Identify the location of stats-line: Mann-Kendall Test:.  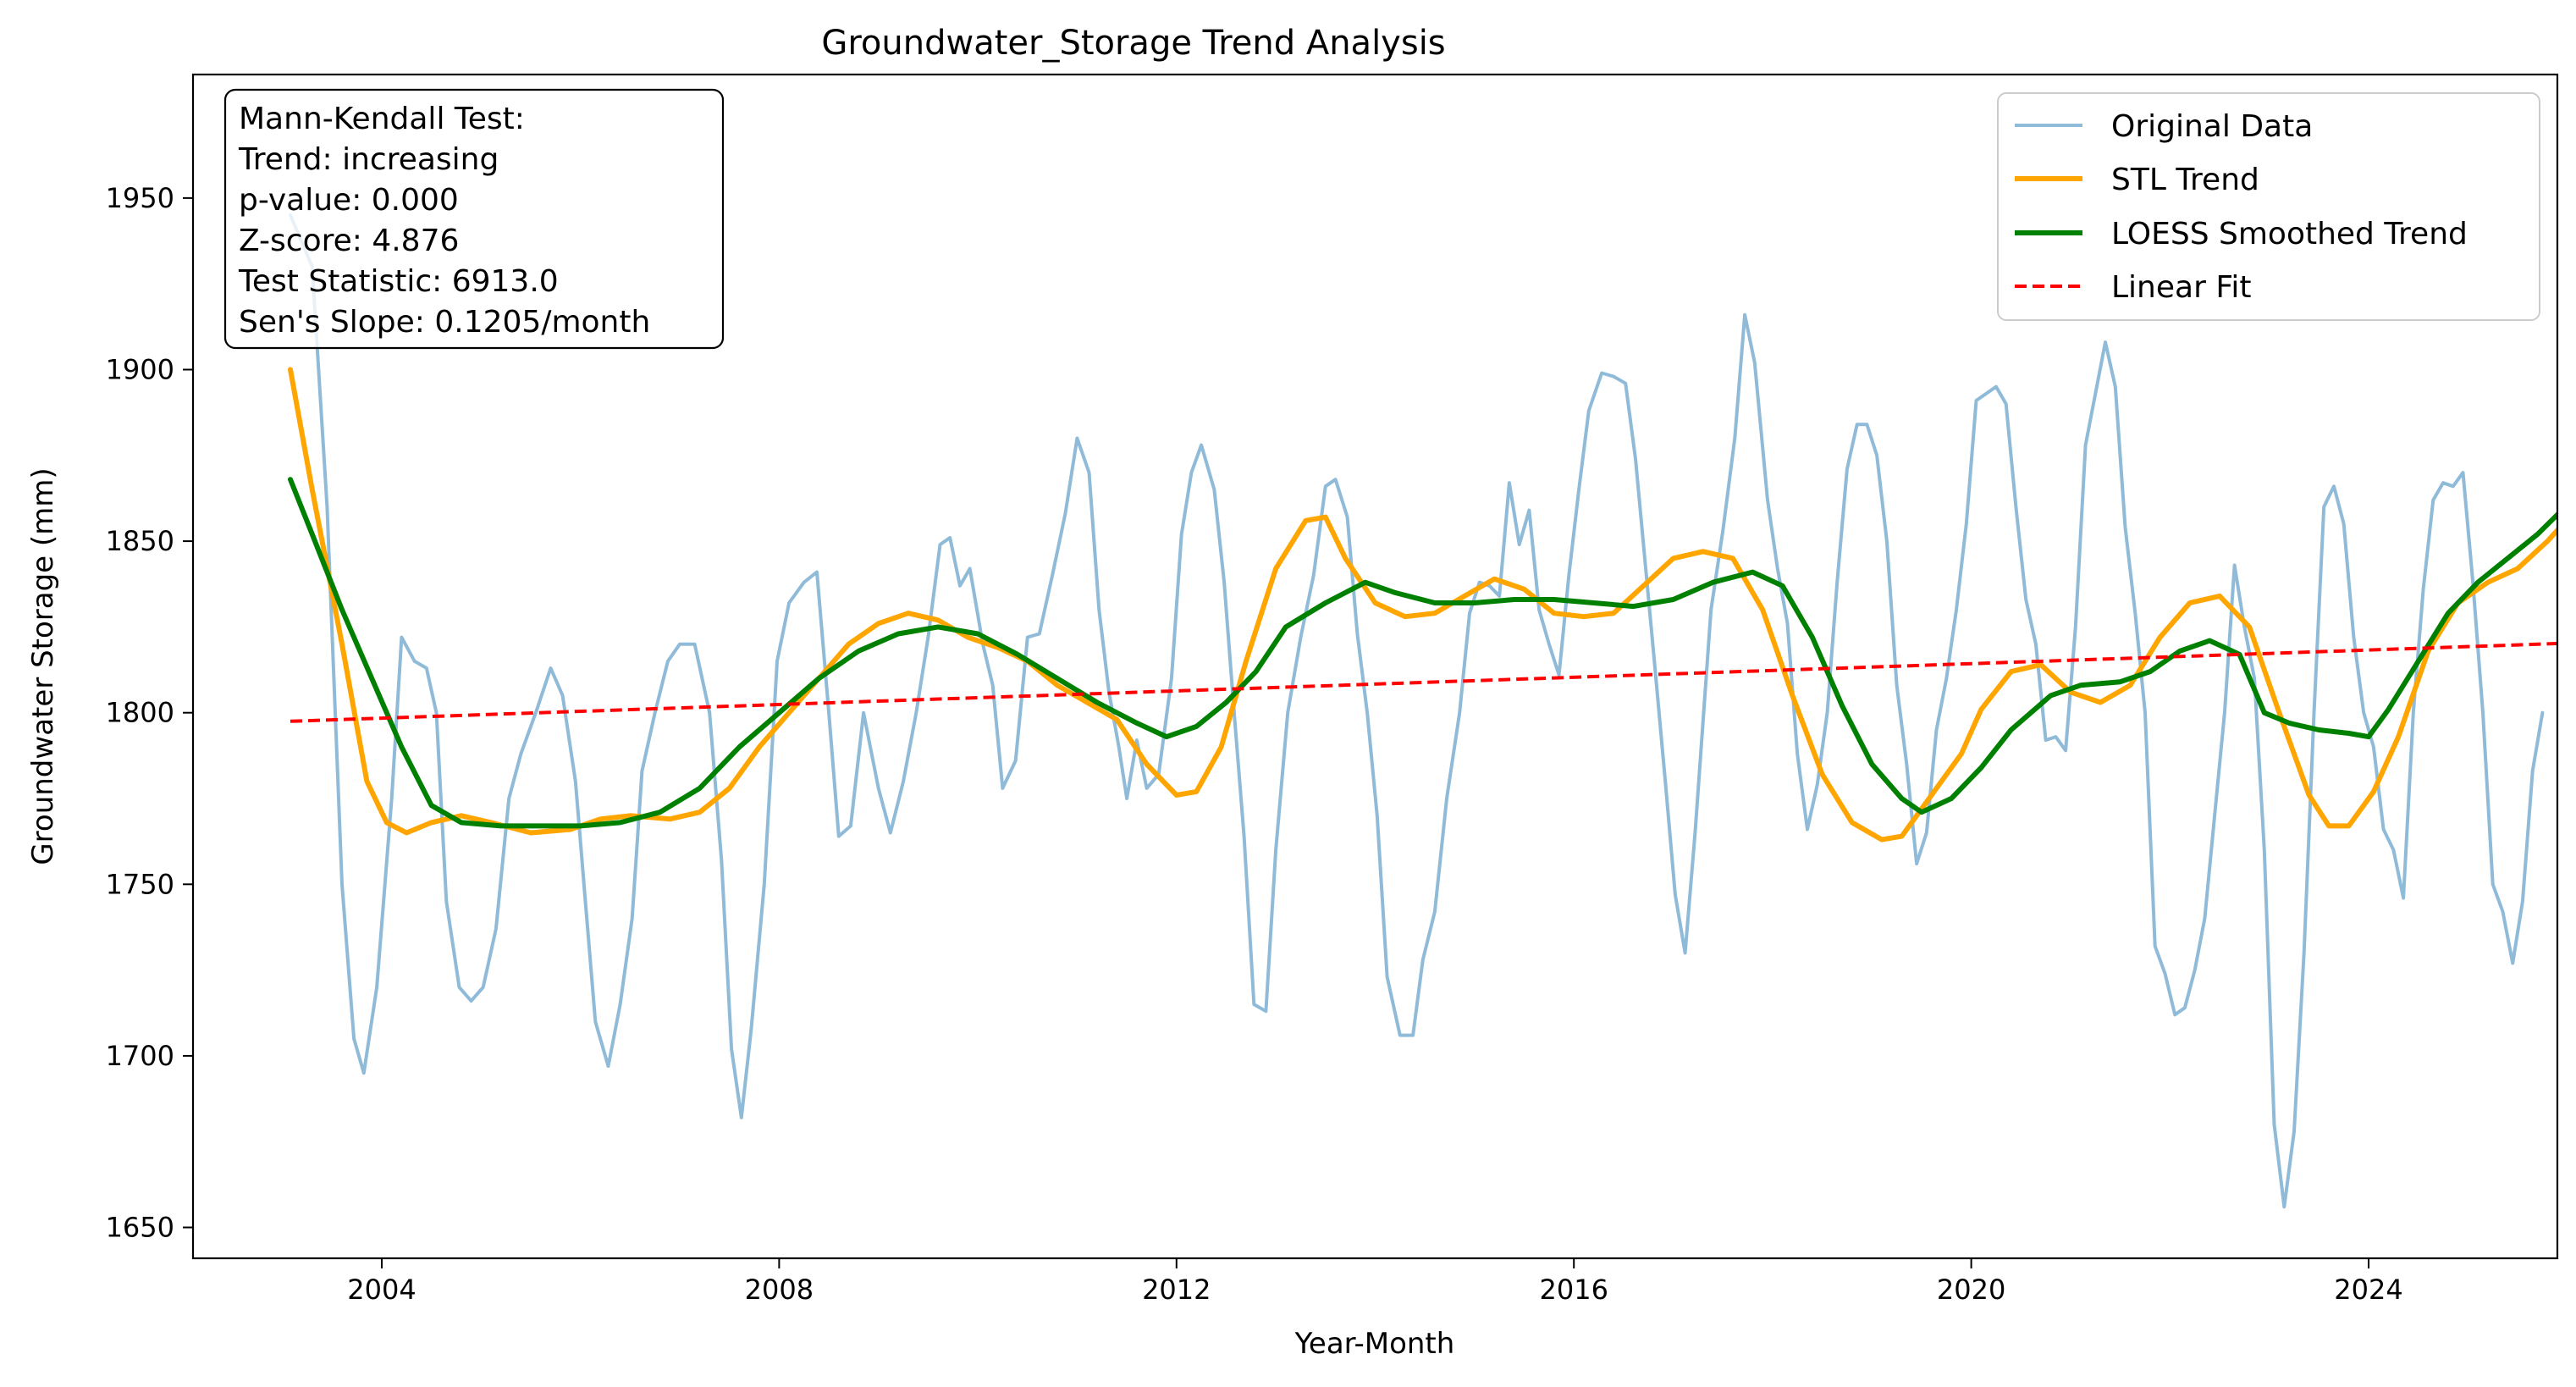
(382, 119).